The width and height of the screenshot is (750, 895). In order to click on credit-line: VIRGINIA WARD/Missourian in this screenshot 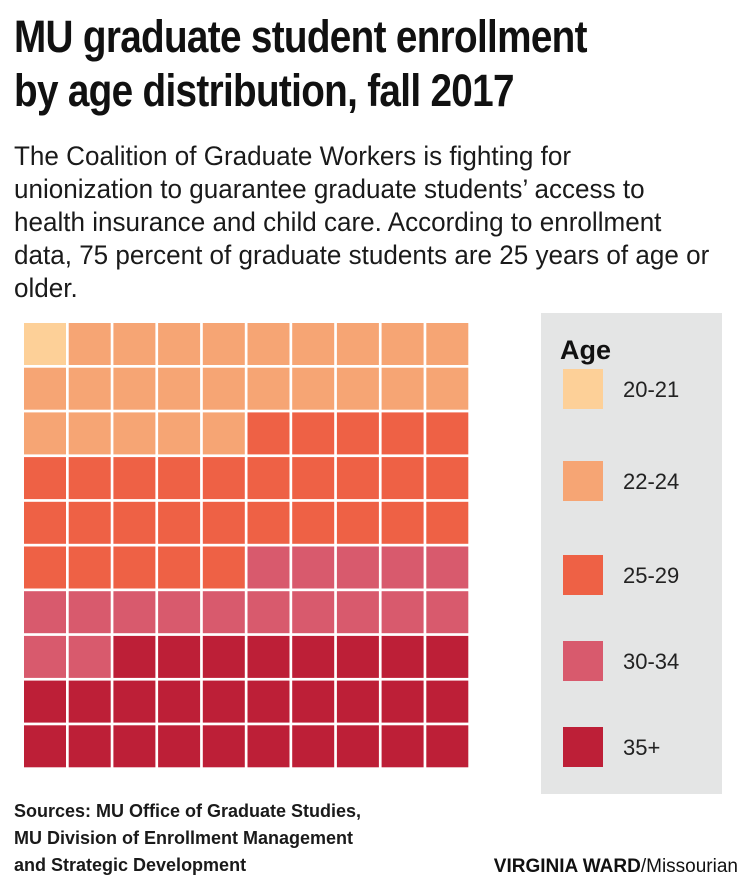, I will do `click(616, 867)`.